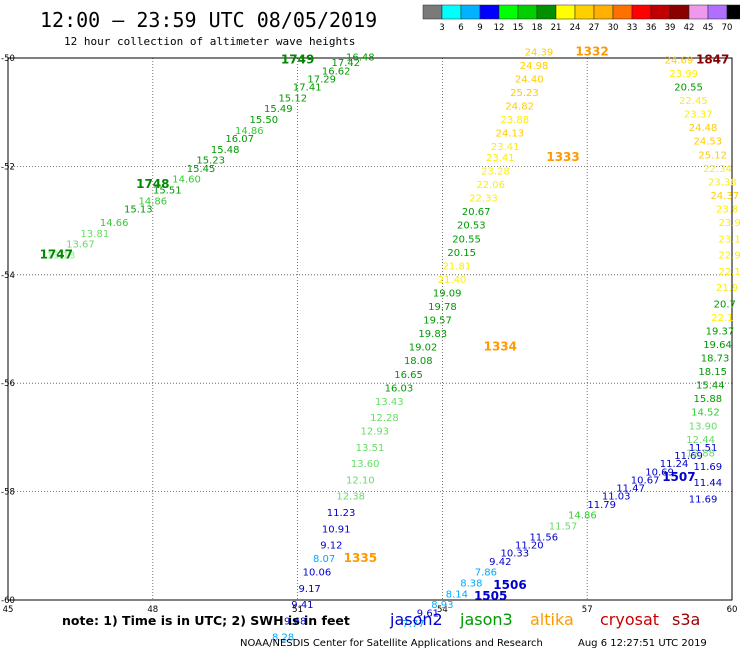 This screenshot has width=740, height=650. I want to click on swh-value-jason3: 15.12, so click(292, 98).